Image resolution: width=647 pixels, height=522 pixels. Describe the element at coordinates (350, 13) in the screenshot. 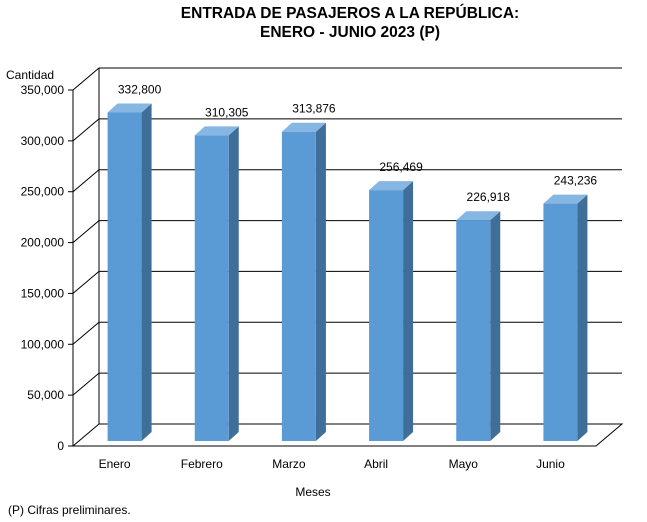

I see `chart-title: ENTRADA DE PASAJEROS A LA REPÚBLICA:` at that location.